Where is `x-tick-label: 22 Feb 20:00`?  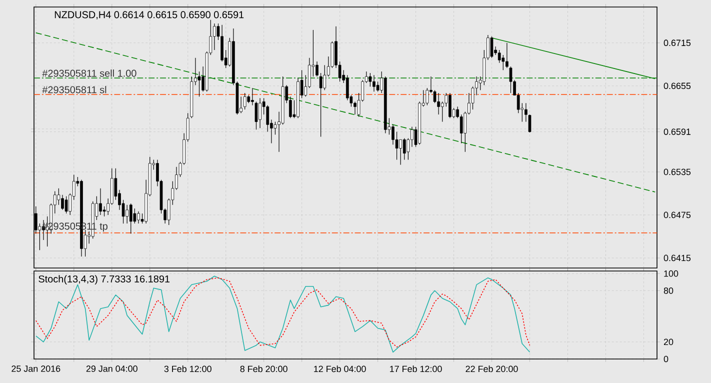
x-tick-label: 22 Feb 20:00 is located at coordinates (492, 369).